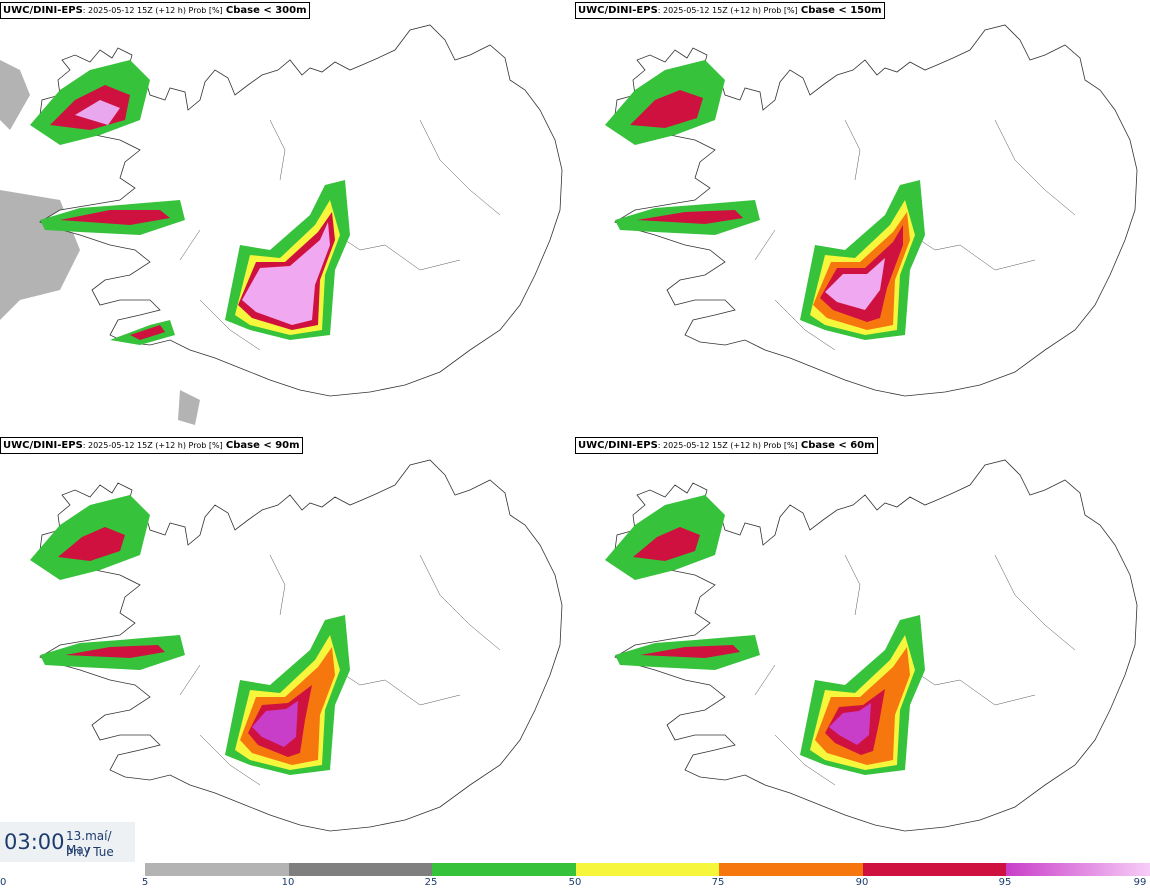  I want to click on valid-time-box: 03:00 13.maí/ May Þri./ Tue, so click(67, 842).